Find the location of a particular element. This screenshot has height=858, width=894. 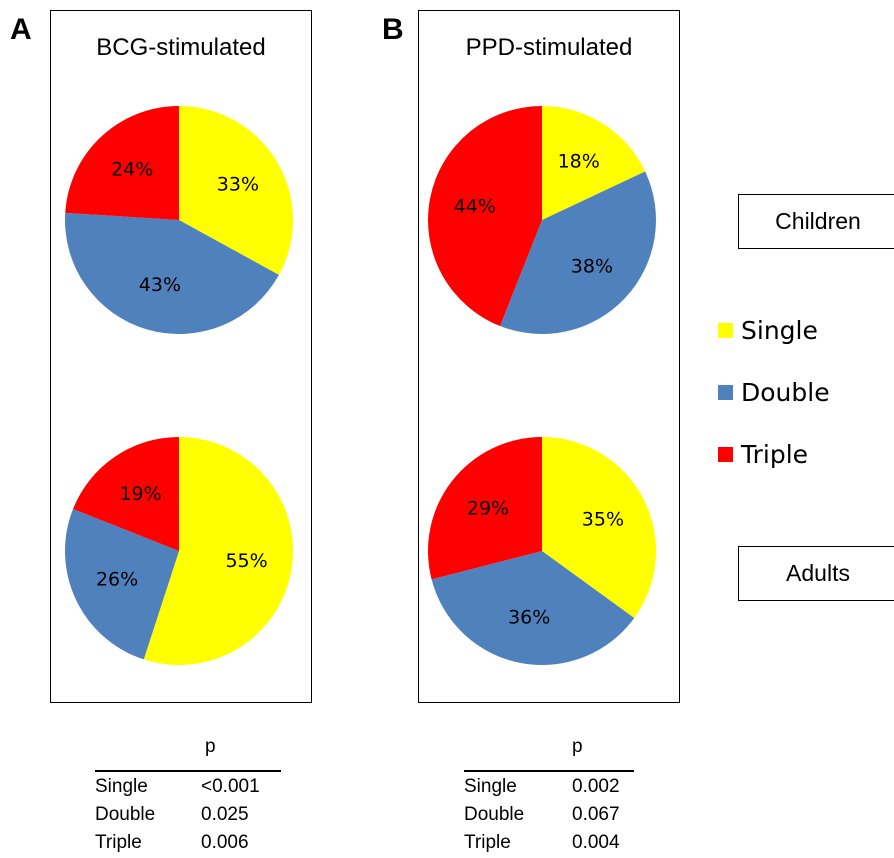

pie-slice-label: 24% is located at coordinates (132, 170).